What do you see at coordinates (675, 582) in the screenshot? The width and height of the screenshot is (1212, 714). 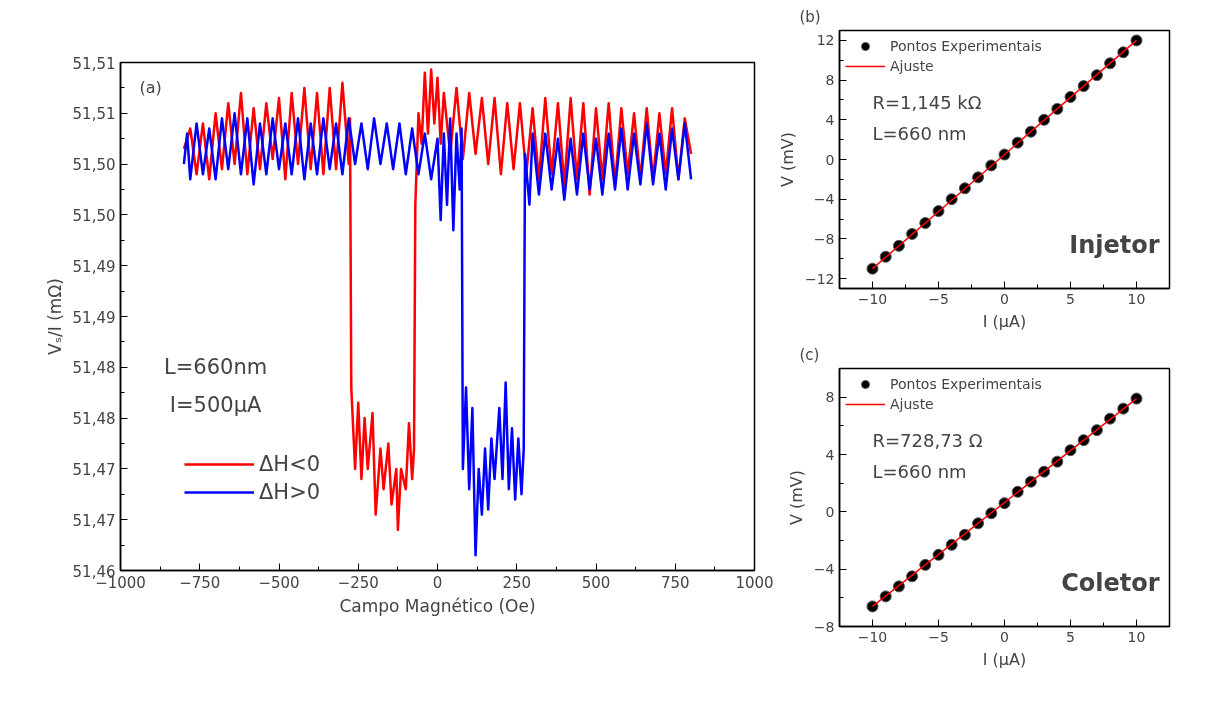 I see `x-tick-label: 750` at bounding box center [675, 582].